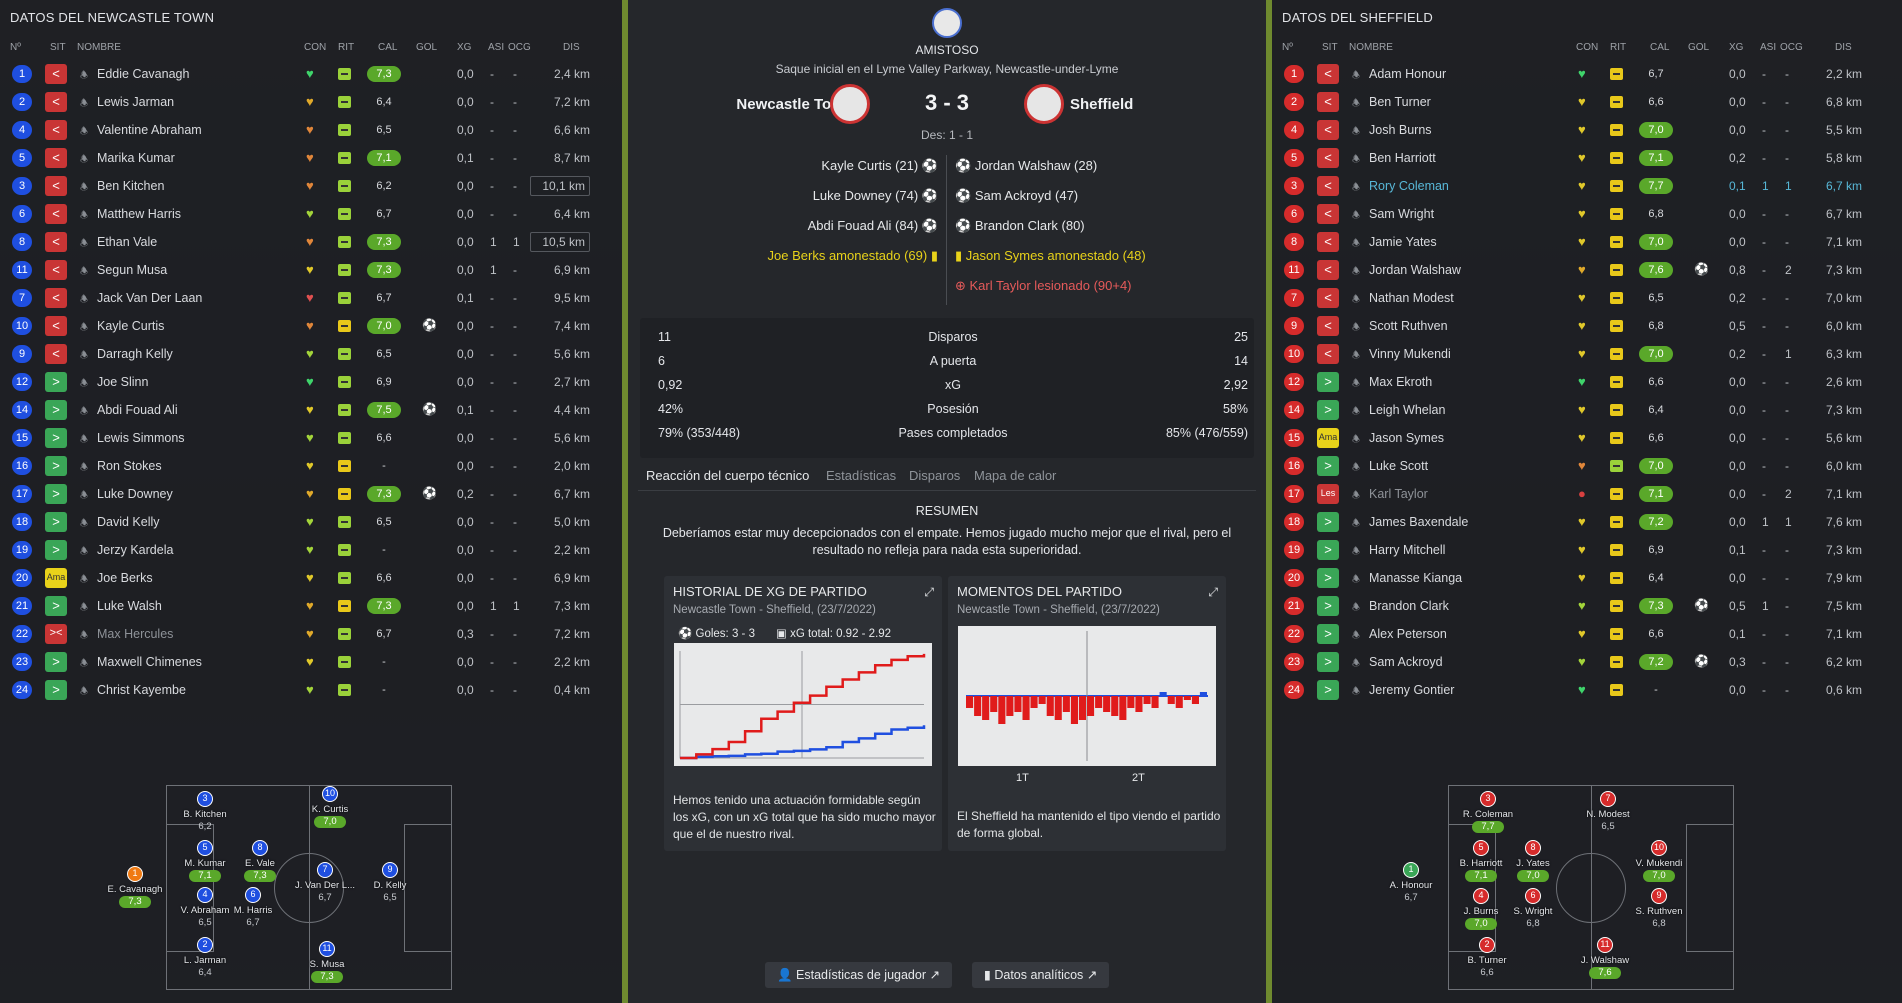 Image resolution: width=1902 pixels, height=1003 pixels. Describe the element at coordinates (1411, 298) in the screenshot. I see `player-name: Nathan Modest` at that location.